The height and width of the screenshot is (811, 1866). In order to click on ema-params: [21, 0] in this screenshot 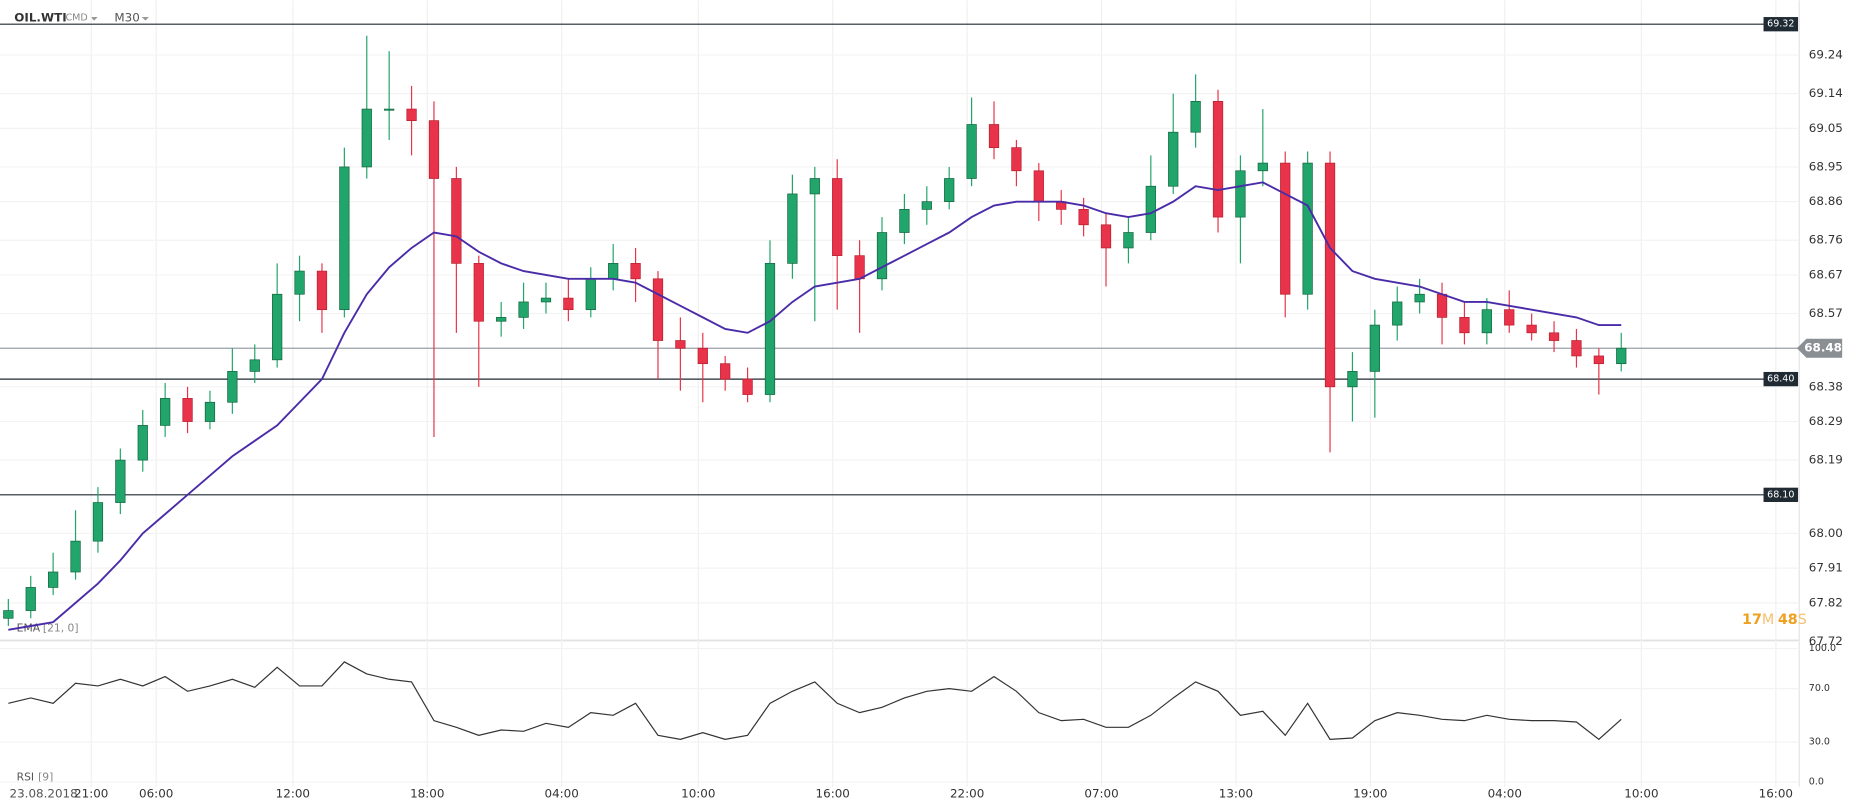, I will do `click(61, 627)`.